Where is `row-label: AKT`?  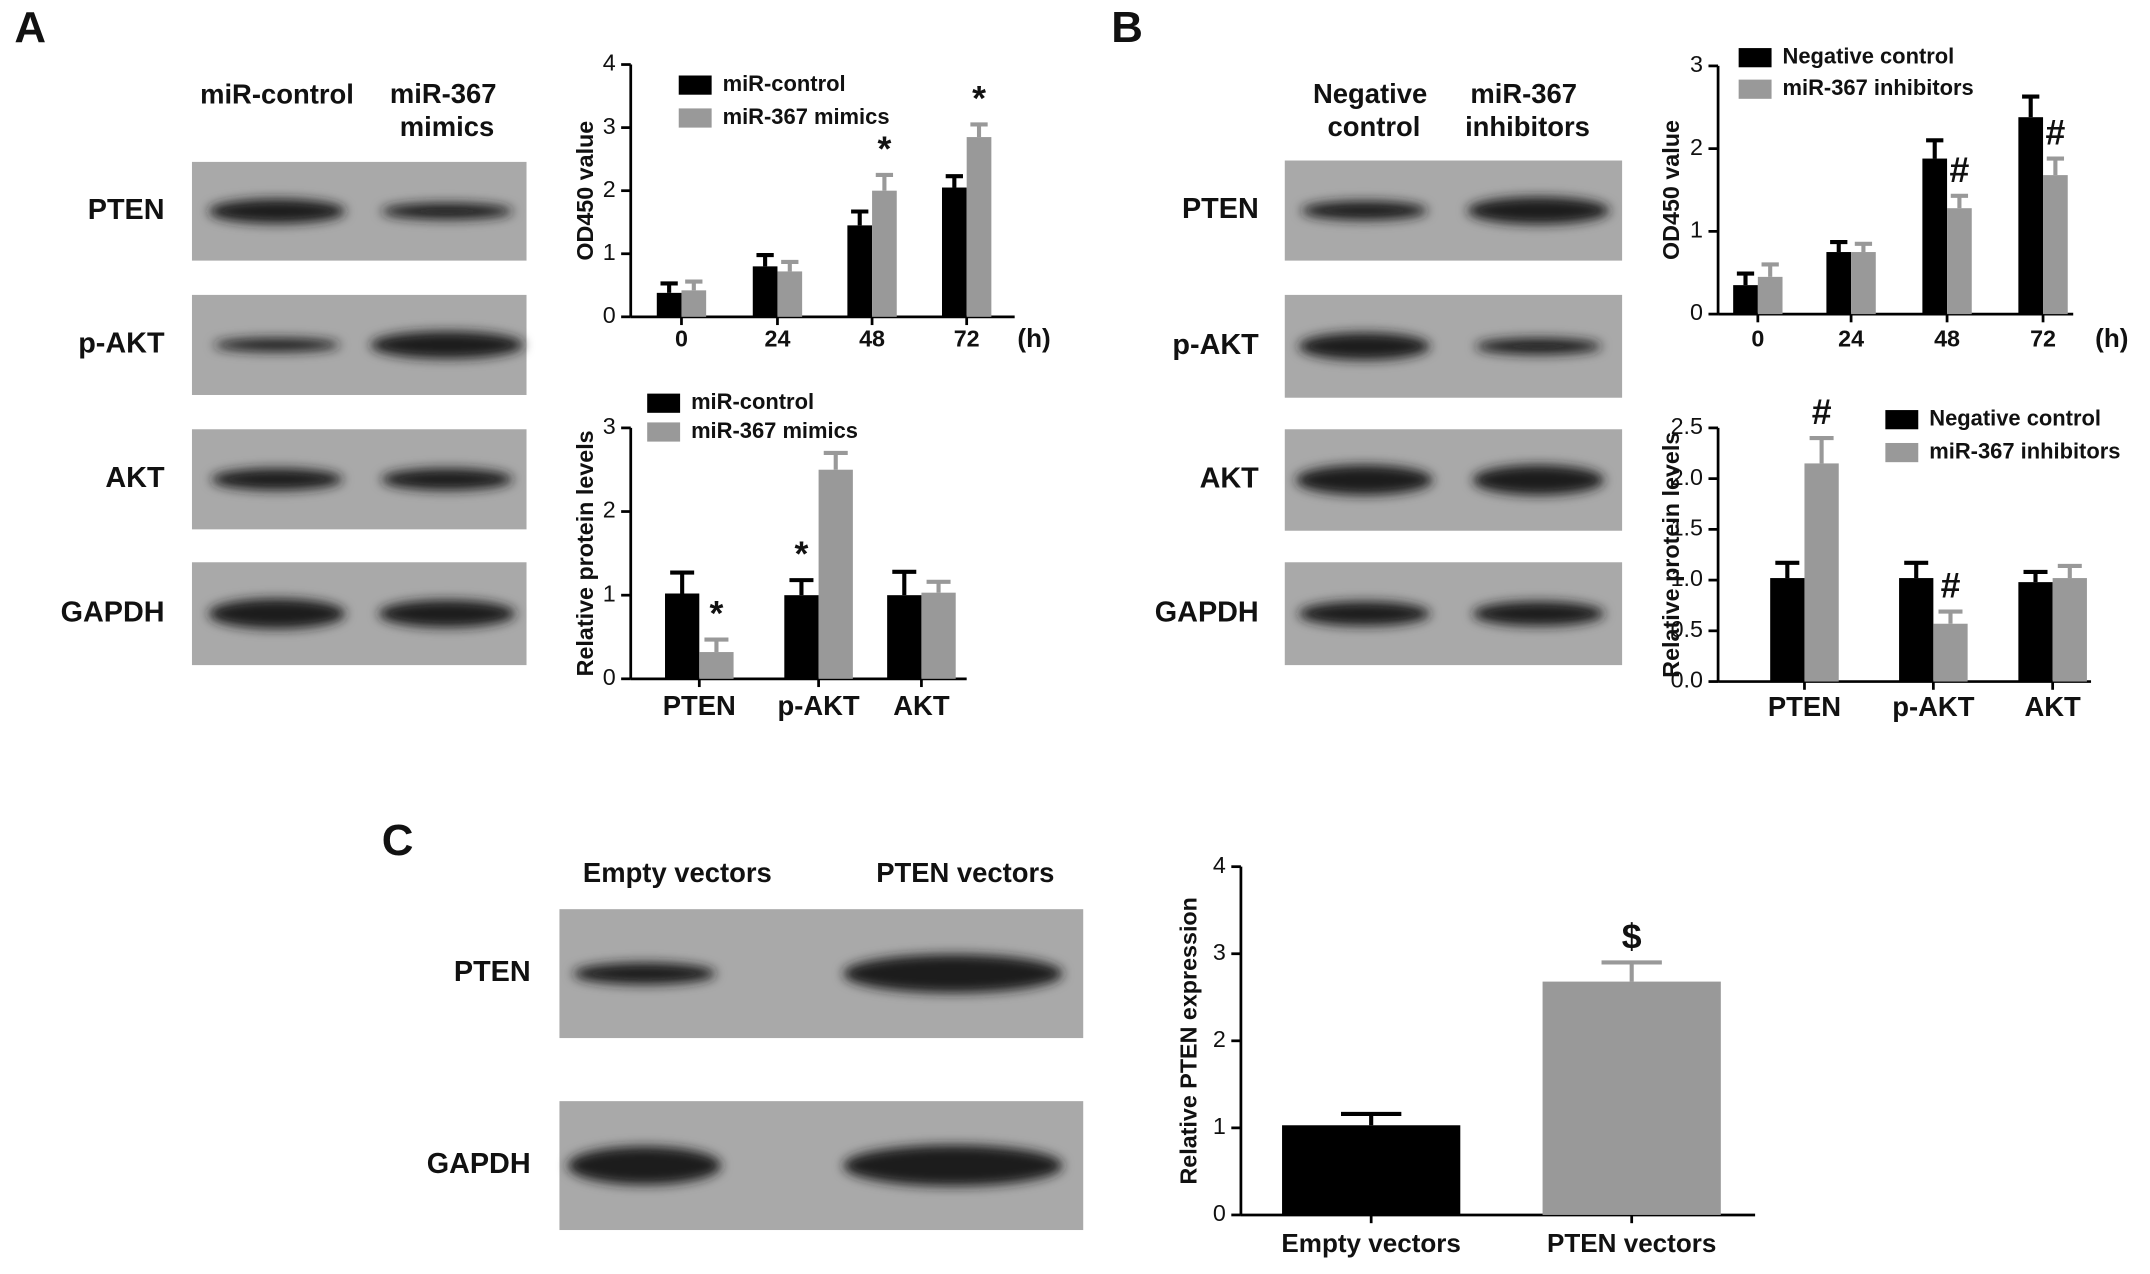
row-label: AKT is located at coordinates (135, 478).